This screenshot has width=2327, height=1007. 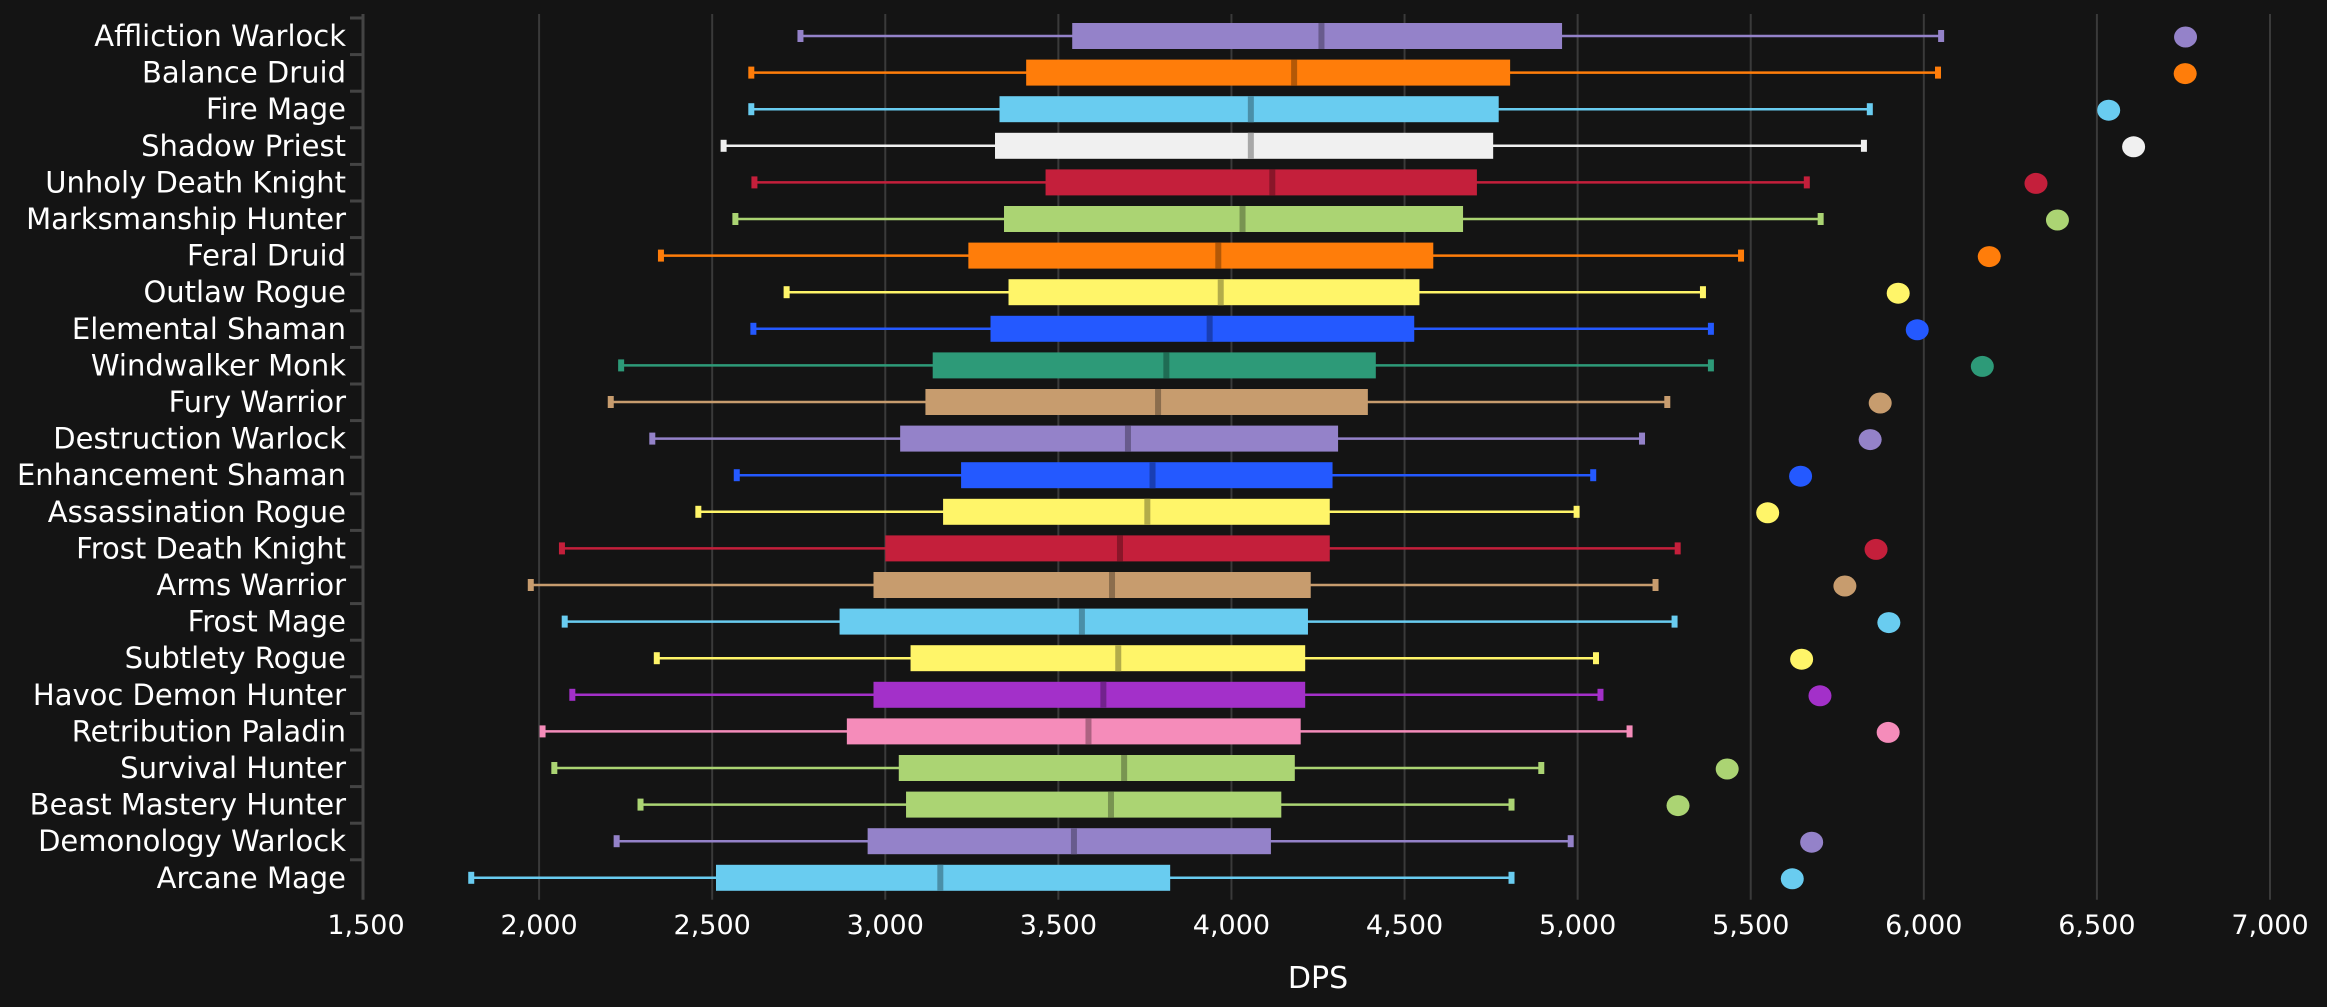 I want to click on x-tick-label: 6,000, so click(x=1923, y=925).